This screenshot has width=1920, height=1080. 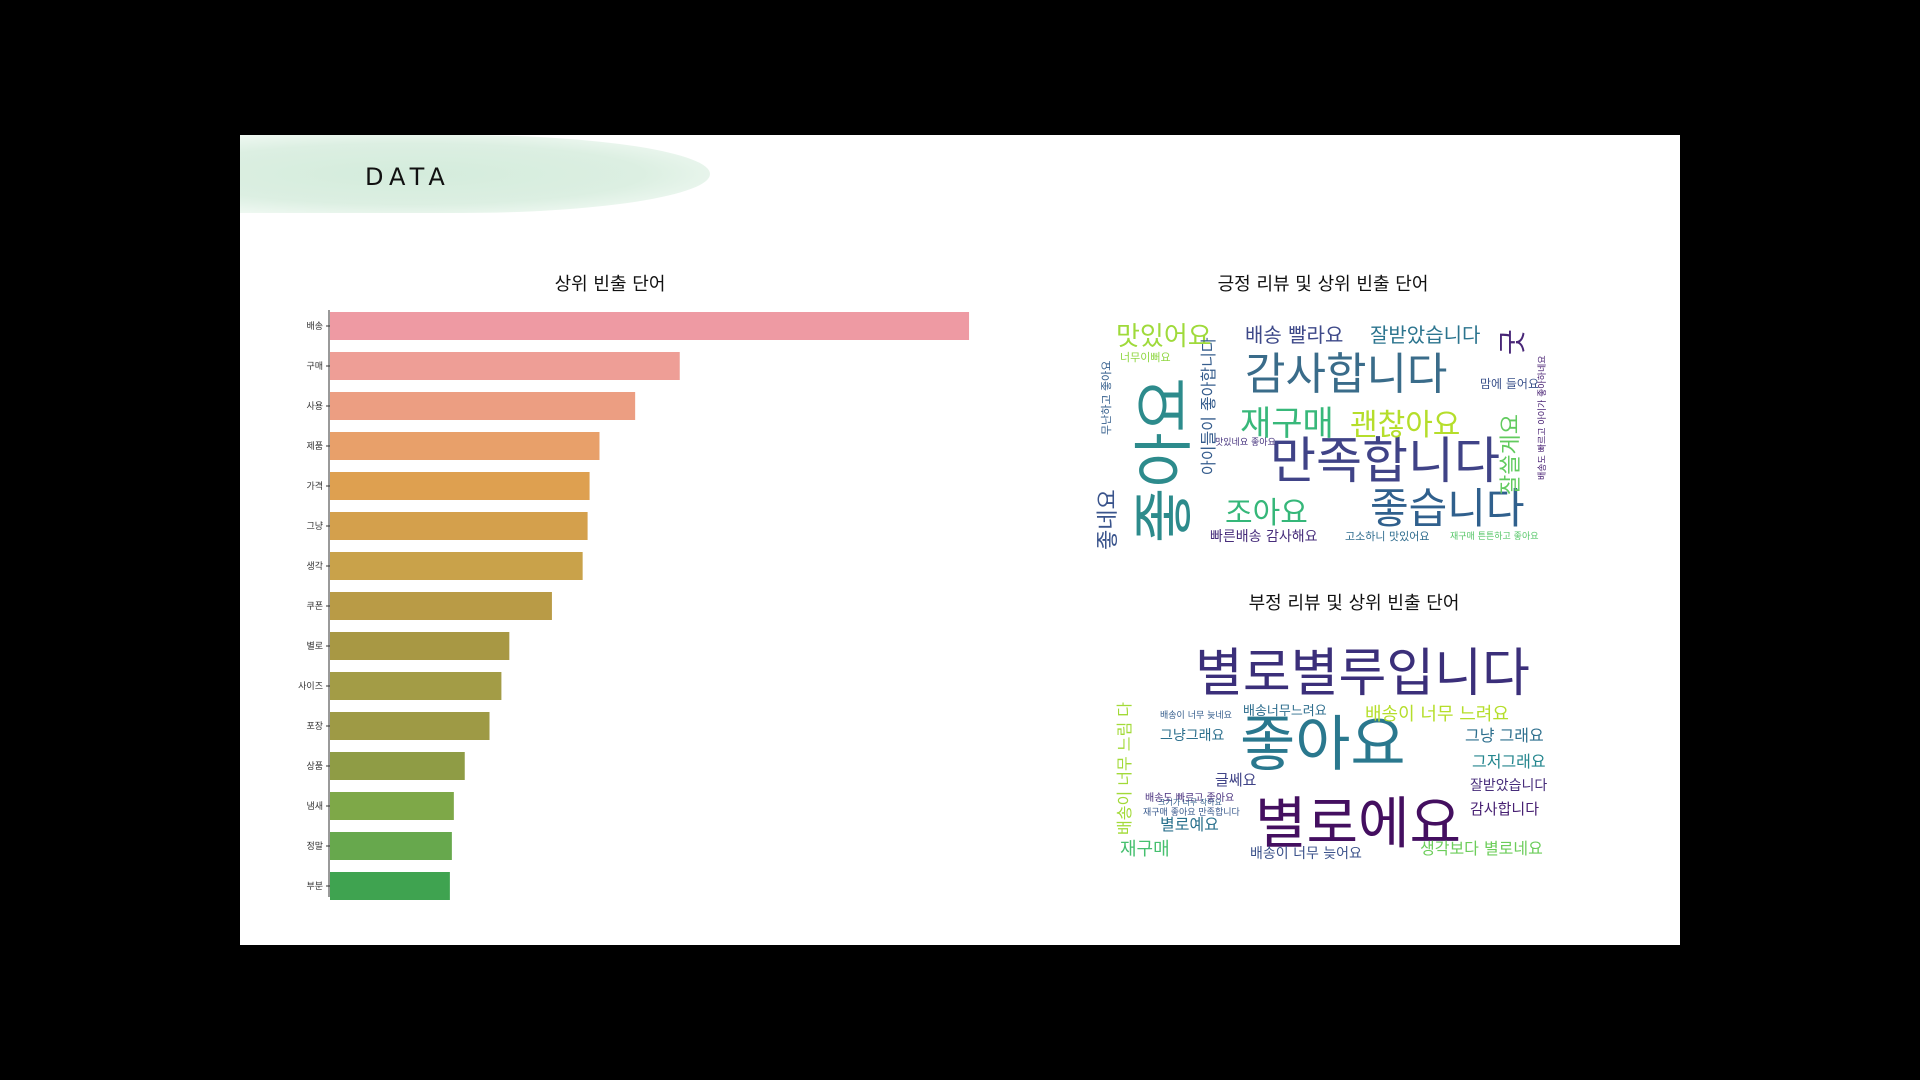 What do you see at coordinates (314, 886) in the screenshot?
I see `y-tick-label: 부분` at bounding box center [314, 886].